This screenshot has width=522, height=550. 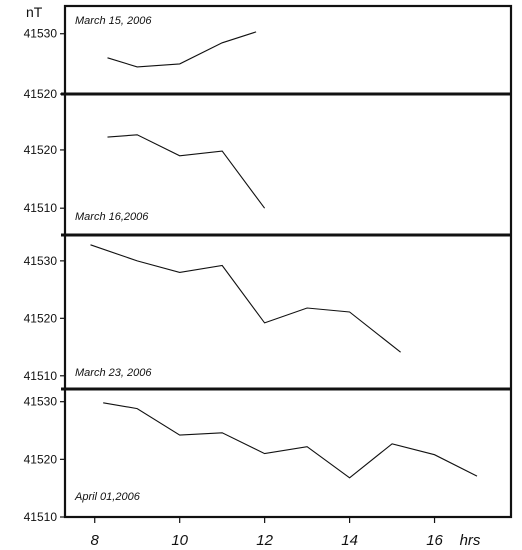 What do you see at coordinates (113, 21) in the screenshot?
I see `panel-label: March 15, 2006` at bounding box center [113, 21].